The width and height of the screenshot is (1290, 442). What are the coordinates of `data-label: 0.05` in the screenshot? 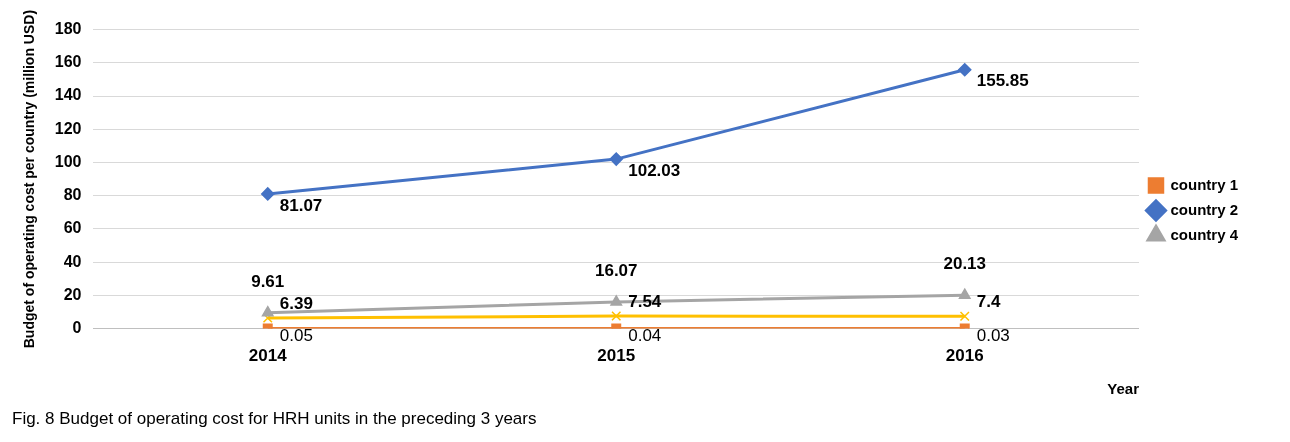 It's located at (296, 336).